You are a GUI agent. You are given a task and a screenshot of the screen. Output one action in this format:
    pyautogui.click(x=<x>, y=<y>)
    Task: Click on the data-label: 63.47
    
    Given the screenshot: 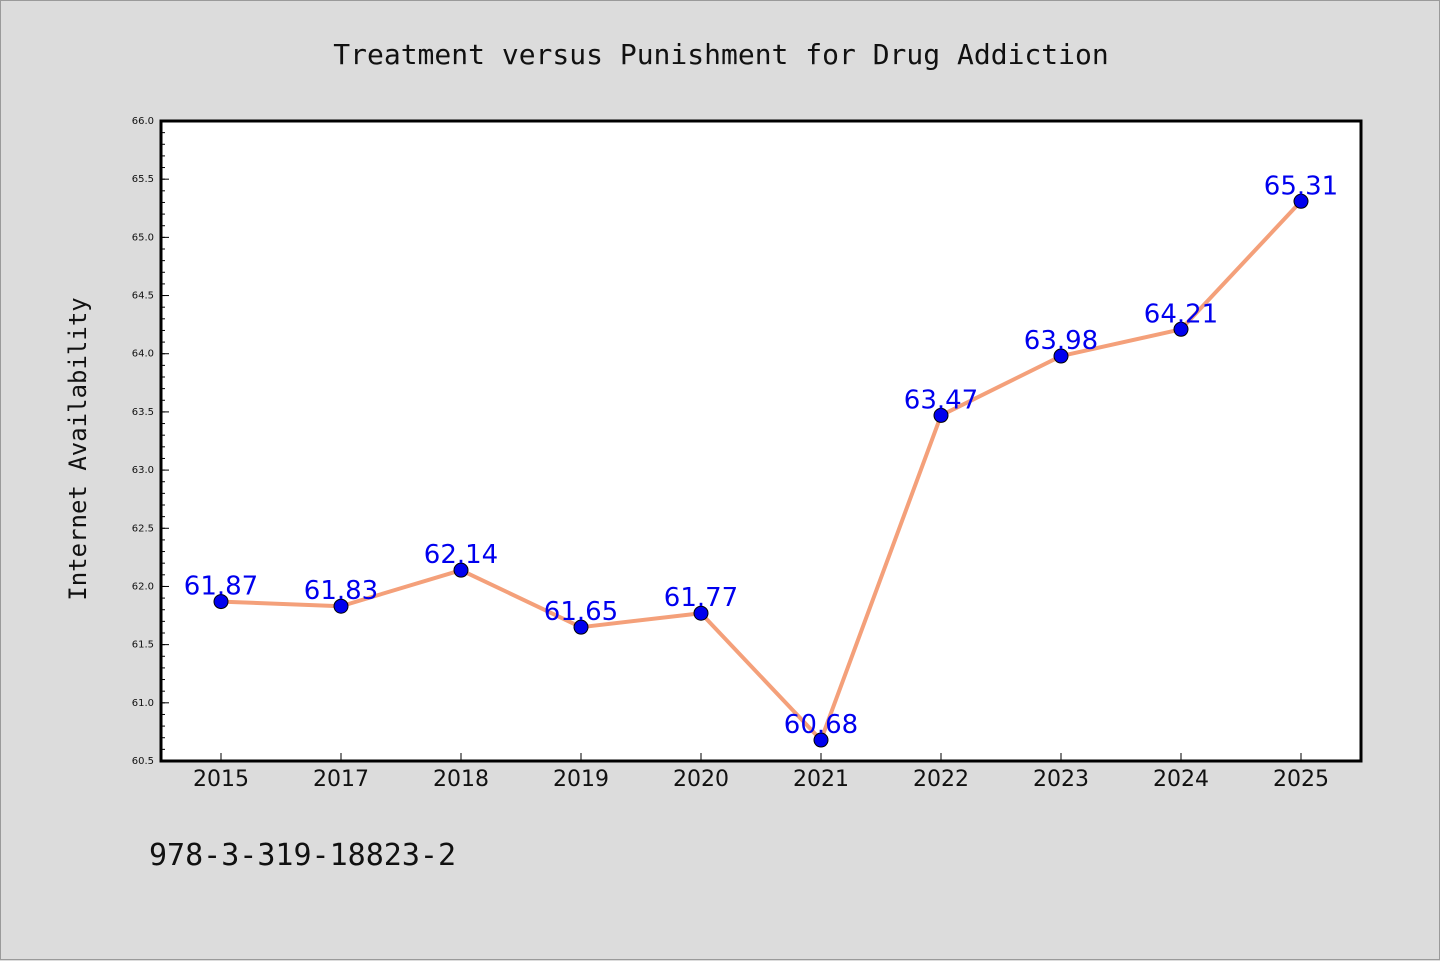 What is the action you would take?
    pyautogui.click(x=941, y=400)
    